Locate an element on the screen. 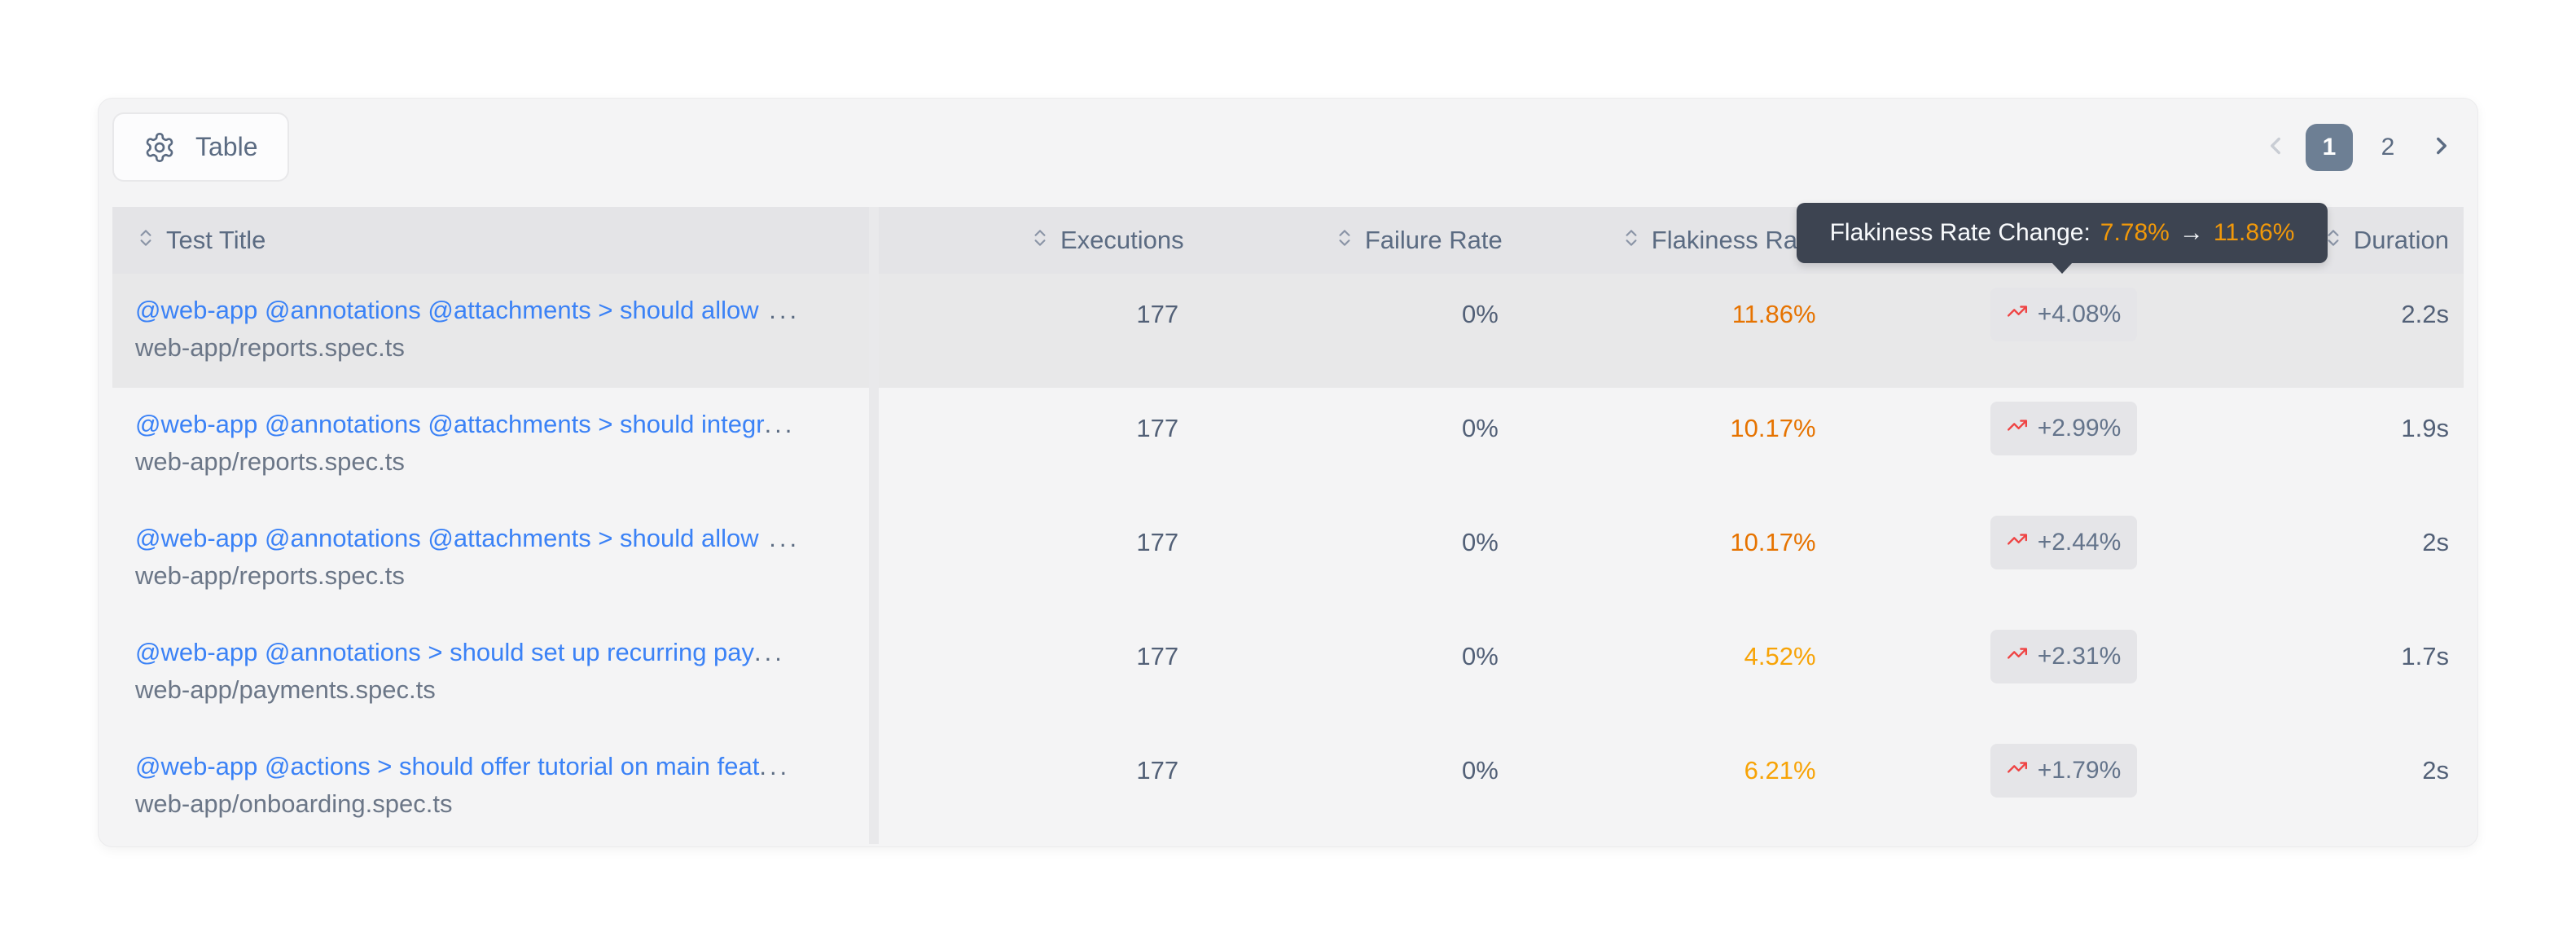 The height and width of the screenshot is (945, 2576). column-label: Executions is located at coordinates (1122, 240).